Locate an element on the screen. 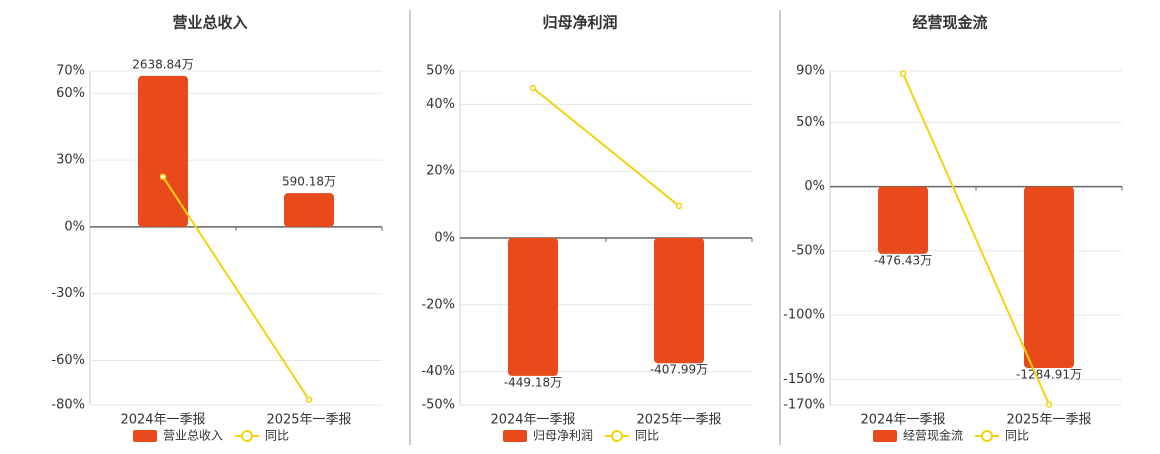  legend-label: 营业总收入 is located at coordinates (193, 436).